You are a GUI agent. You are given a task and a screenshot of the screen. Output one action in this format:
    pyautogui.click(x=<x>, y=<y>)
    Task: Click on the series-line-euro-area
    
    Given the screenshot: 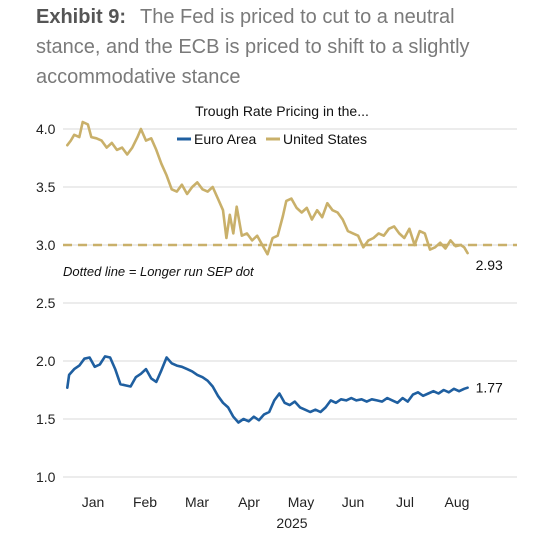 What is the action you would take?
    pyautogui.click(x=267, y=389)
    